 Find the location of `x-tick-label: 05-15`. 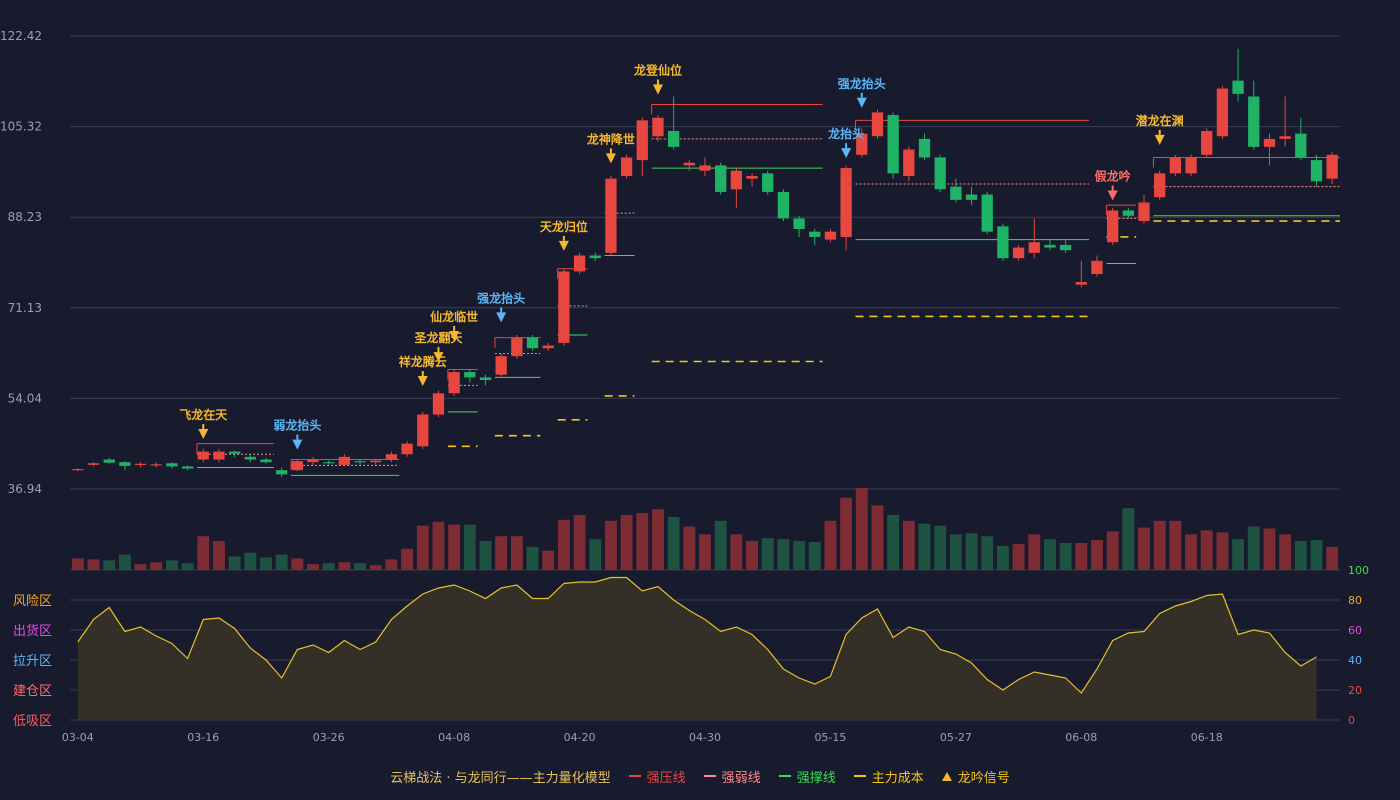

x-tick-label: 05-15 is located at coordinates (830, 737).